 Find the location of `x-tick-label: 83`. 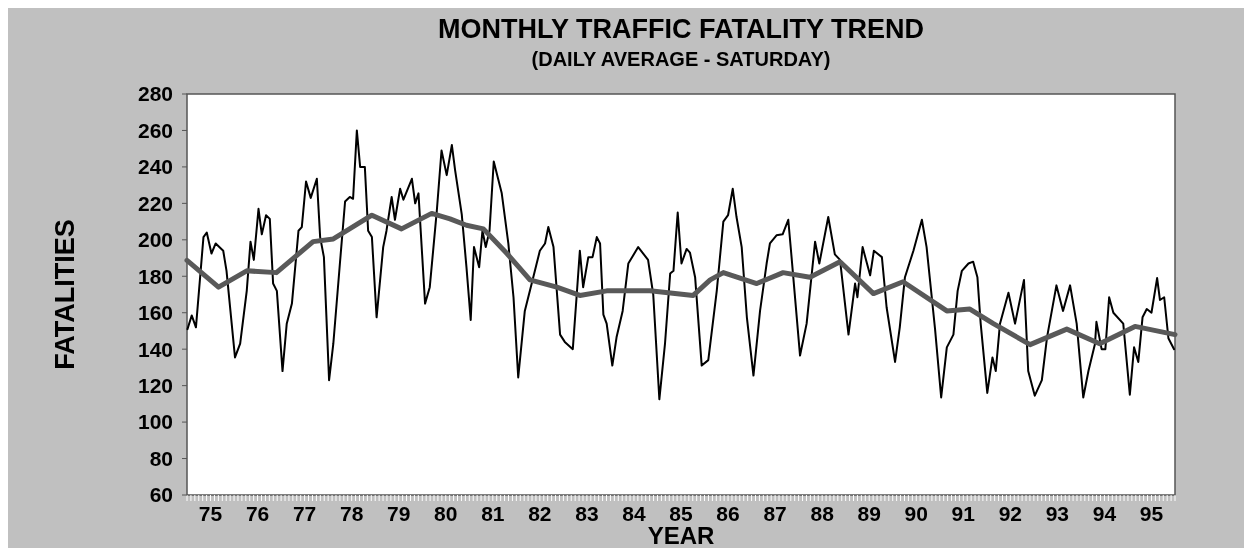

x-tick-label: 83 is located at coordinates (587, 513).